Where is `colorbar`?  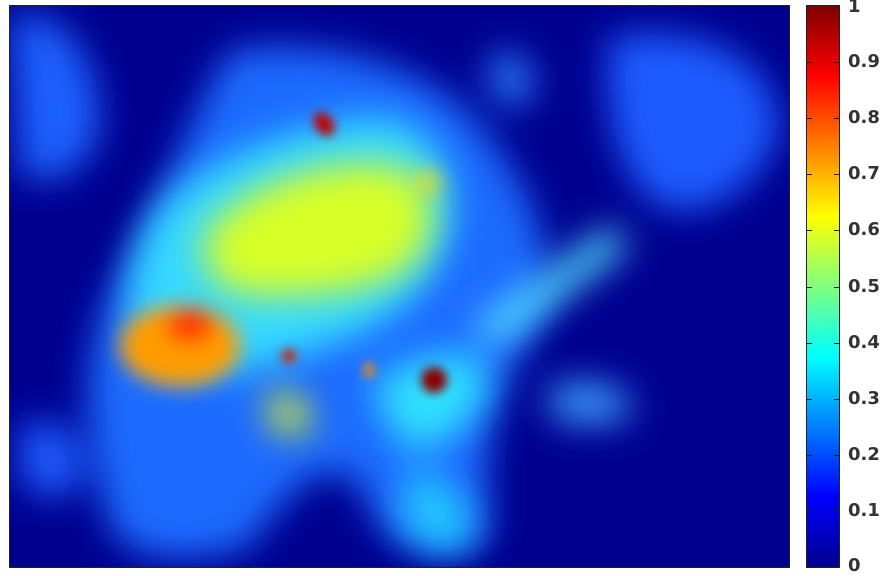 colorbar is located at coordinates (823, 286).